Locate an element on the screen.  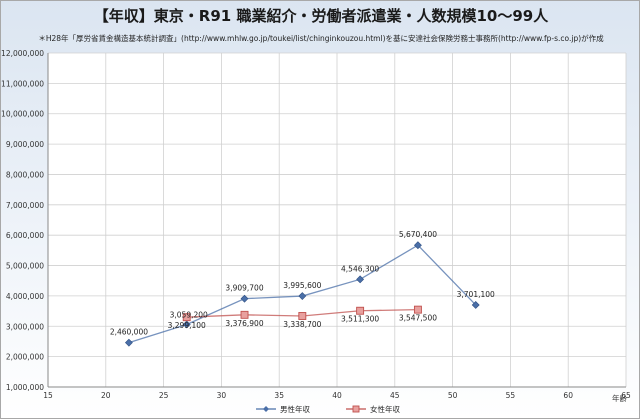
data-label: 2,460,000 is located at coordinates (129, 332).